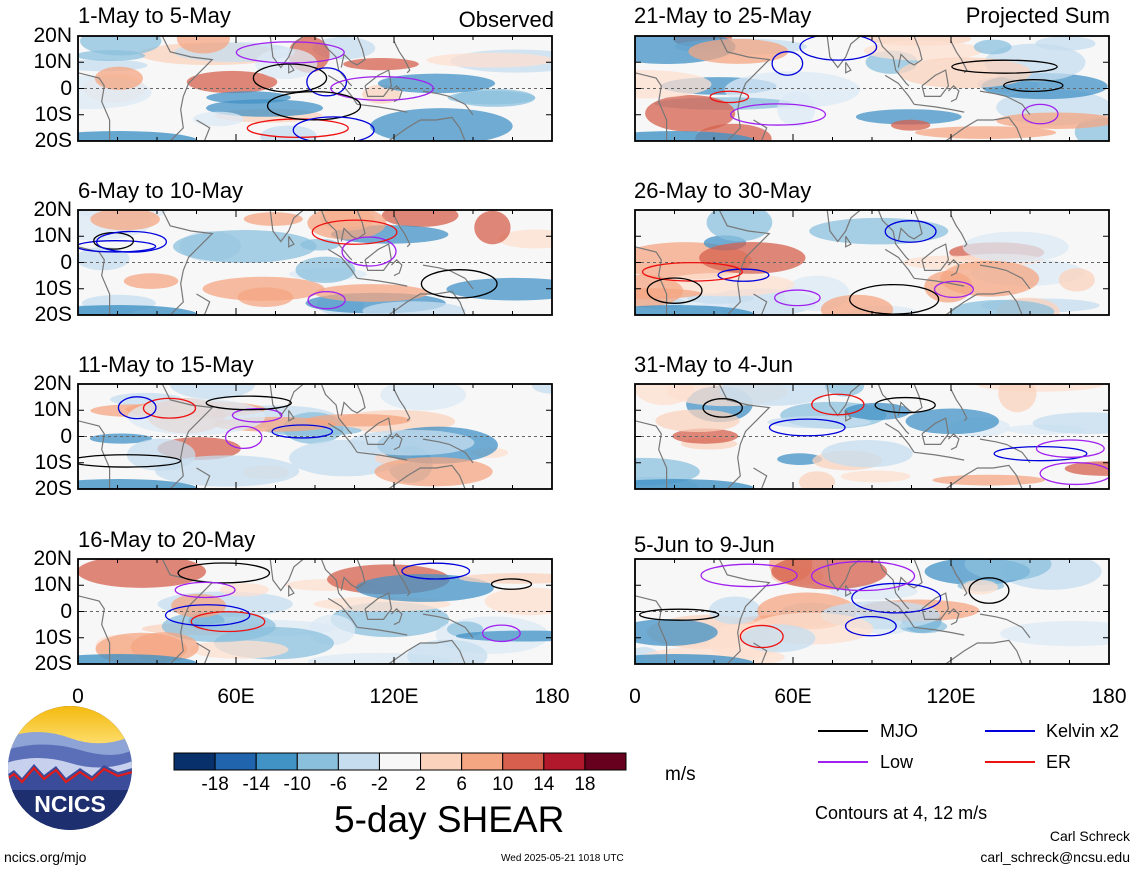 This screenshot has width=1135, height=872. What do you see at coordinates (338, 784) in the screenshot?
I see `colorbar-tick: -6` at bounding box center [338, 784].